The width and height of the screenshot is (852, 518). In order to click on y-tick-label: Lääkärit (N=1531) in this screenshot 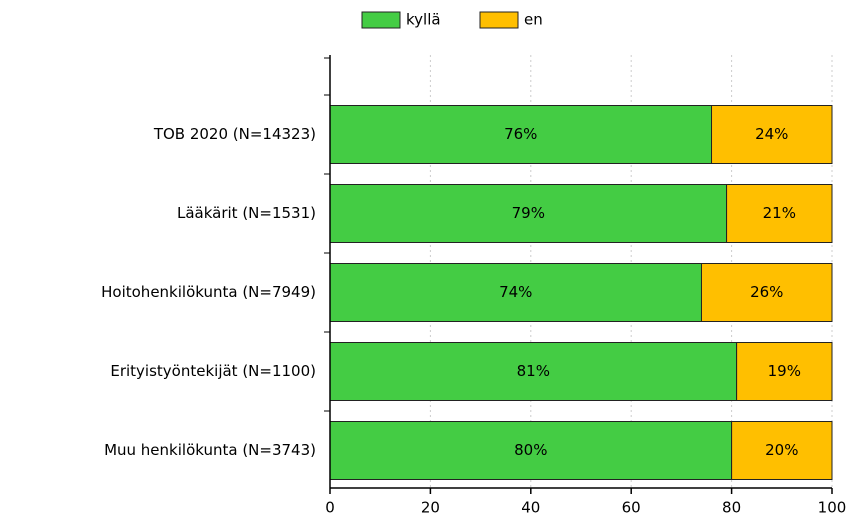, I will do `click(246, 213)`.